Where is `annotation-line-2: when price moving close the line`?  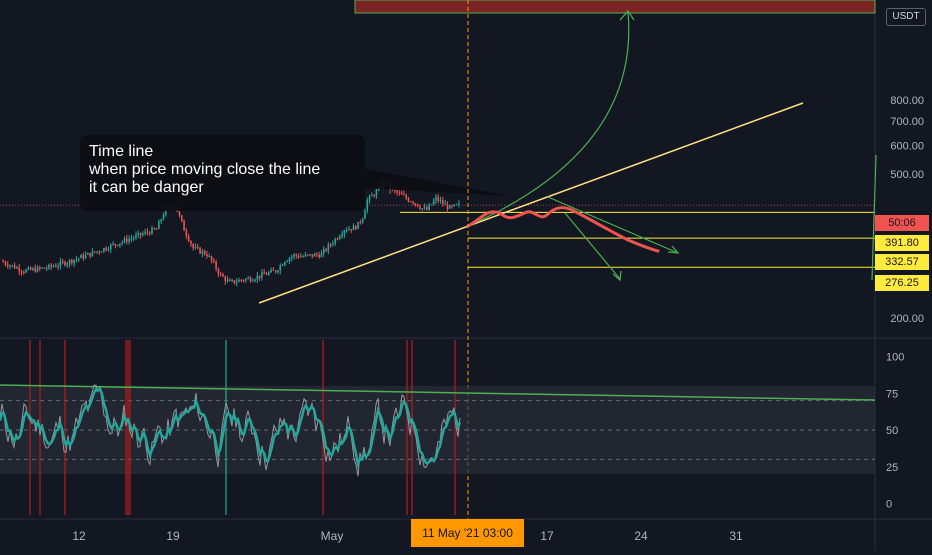 annotation-line-2: when price moving close the line is located at coordinates (205, 169).